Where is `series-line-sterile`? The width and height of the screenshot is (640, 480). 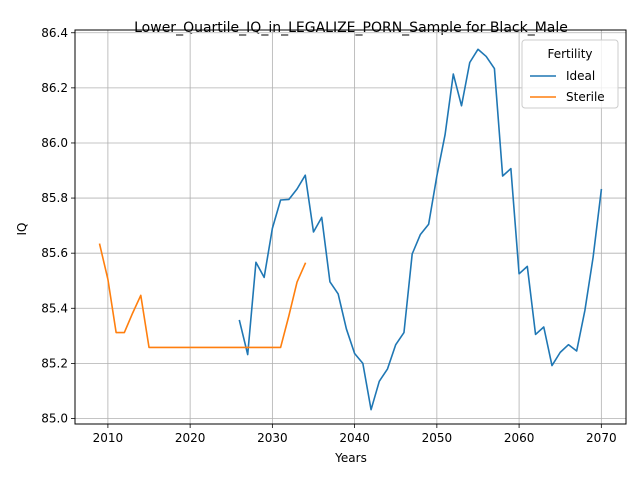 series-line-sterile is located at coordinates (202, 296).